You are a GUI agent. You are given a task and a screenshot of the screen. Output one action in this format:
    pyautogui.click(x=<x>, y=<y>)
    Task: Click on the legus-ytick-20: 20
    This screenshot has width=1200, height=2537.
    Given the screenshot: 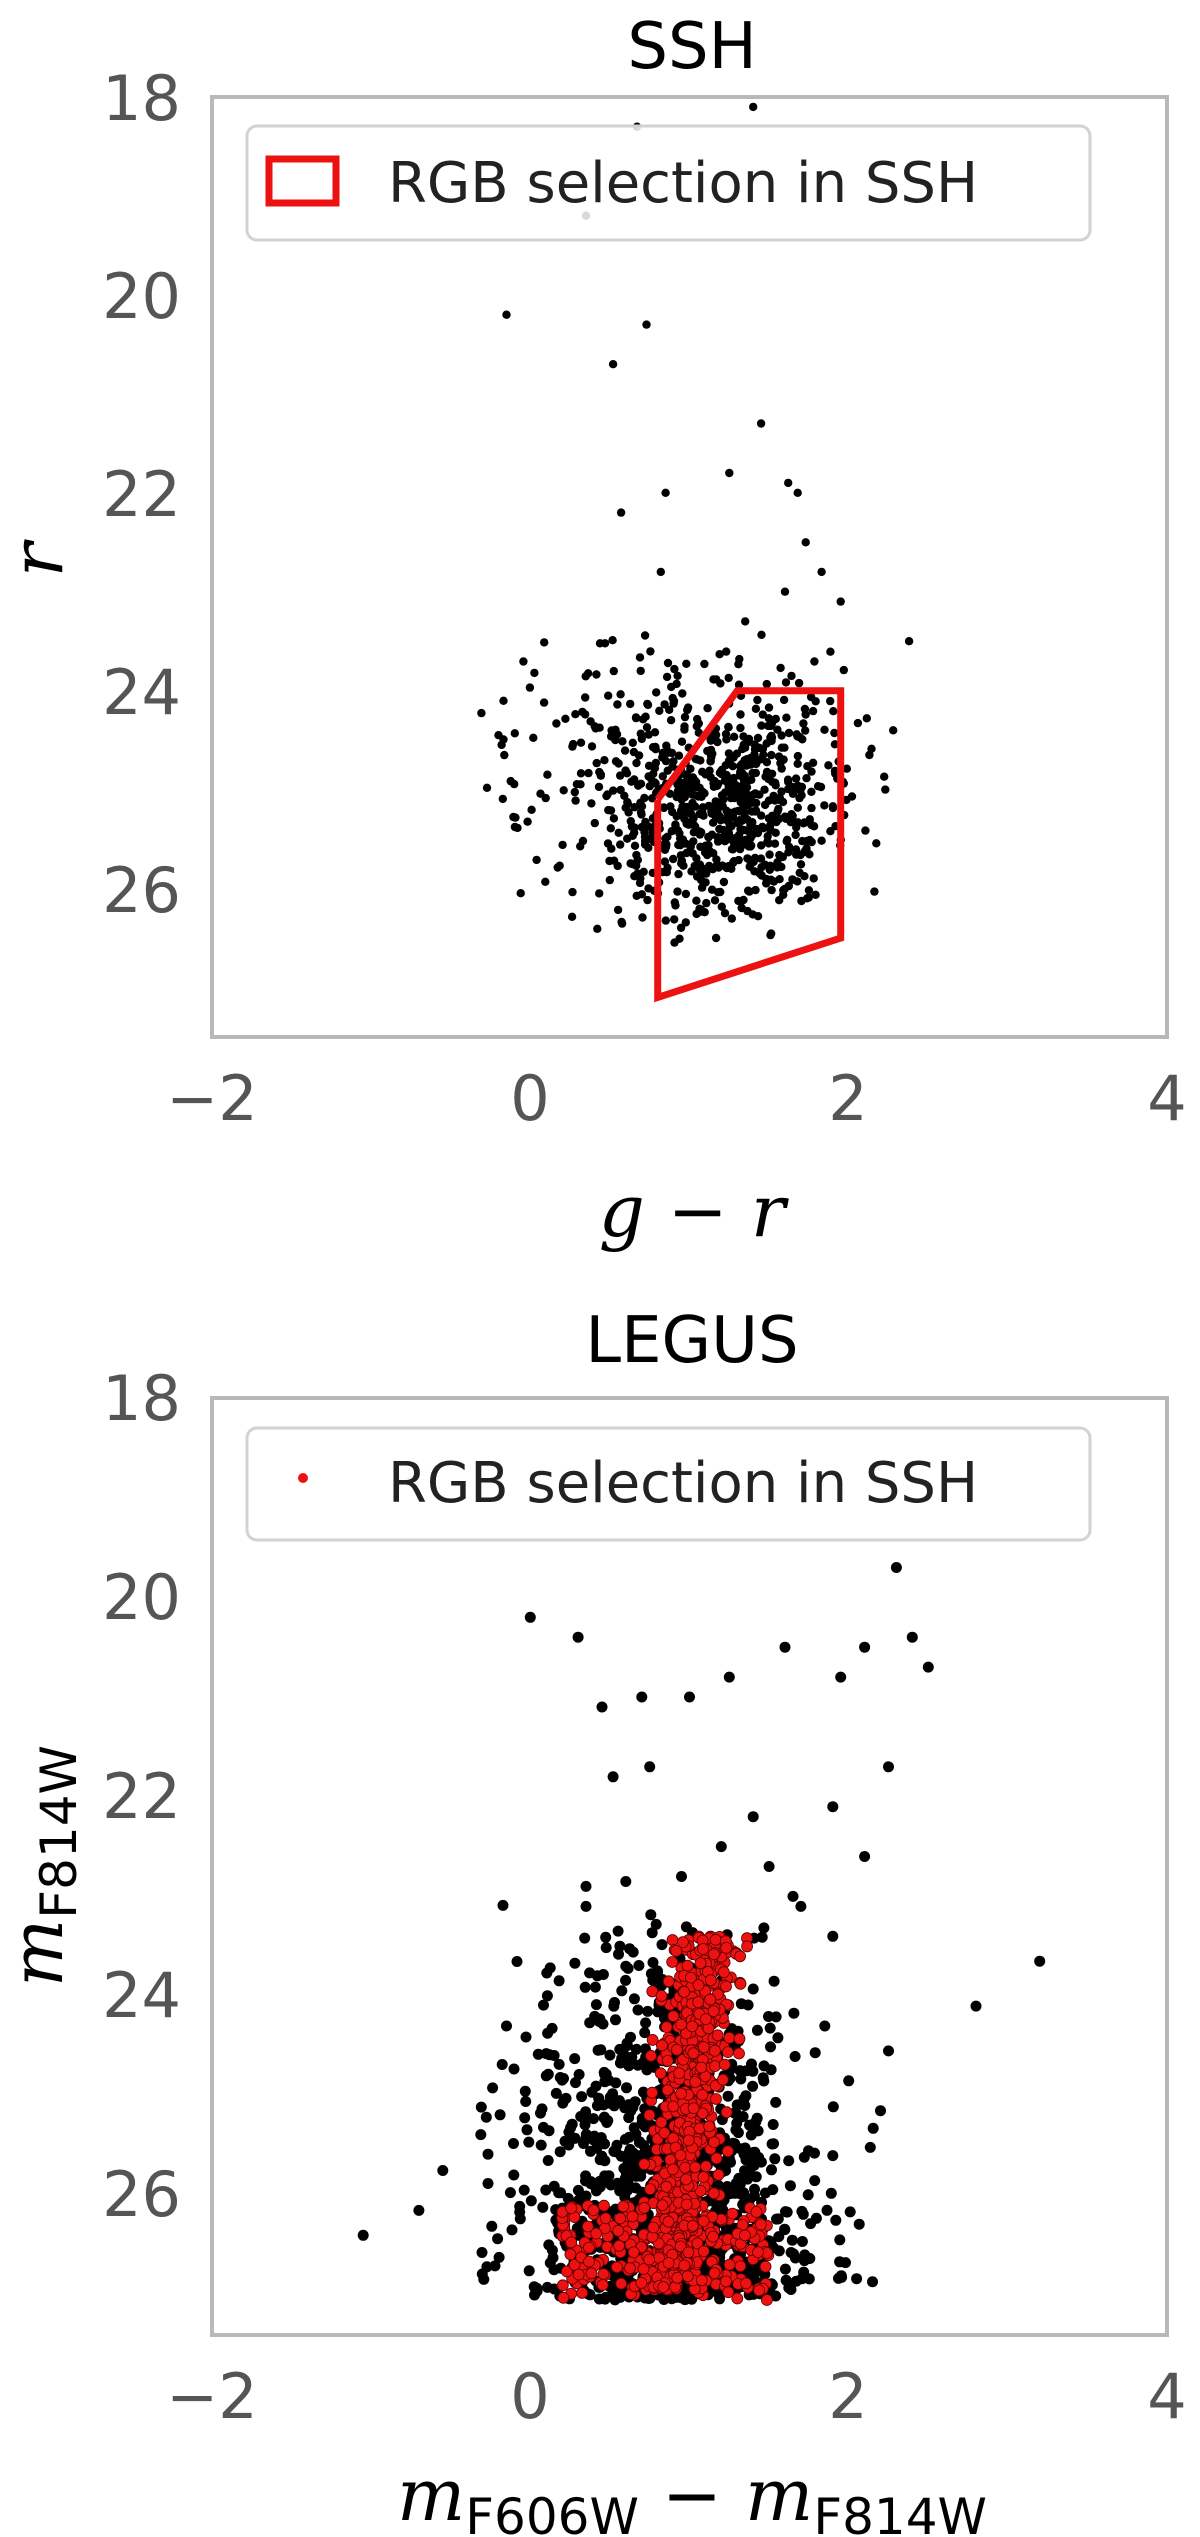 What is the action you would take?
    pyautogui.click(x=141, y=1597)
    